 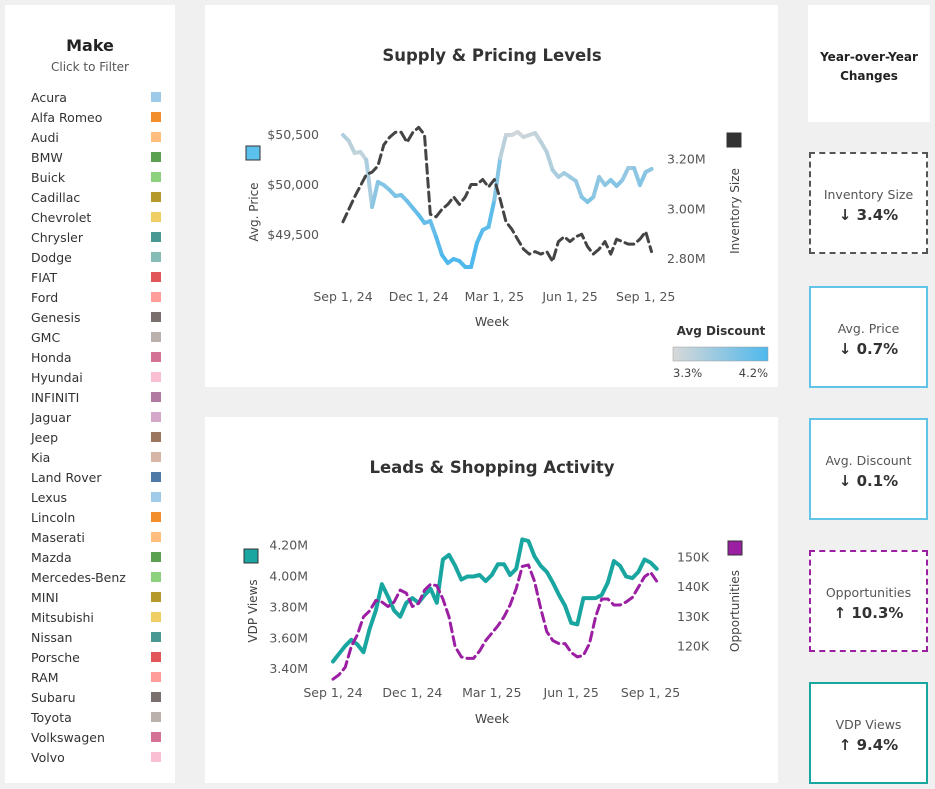 What do you see at coordinates (68, 737) in the screenshot?
I see `make-filter-label: Volkswagen` at bounding box center [68, 737].